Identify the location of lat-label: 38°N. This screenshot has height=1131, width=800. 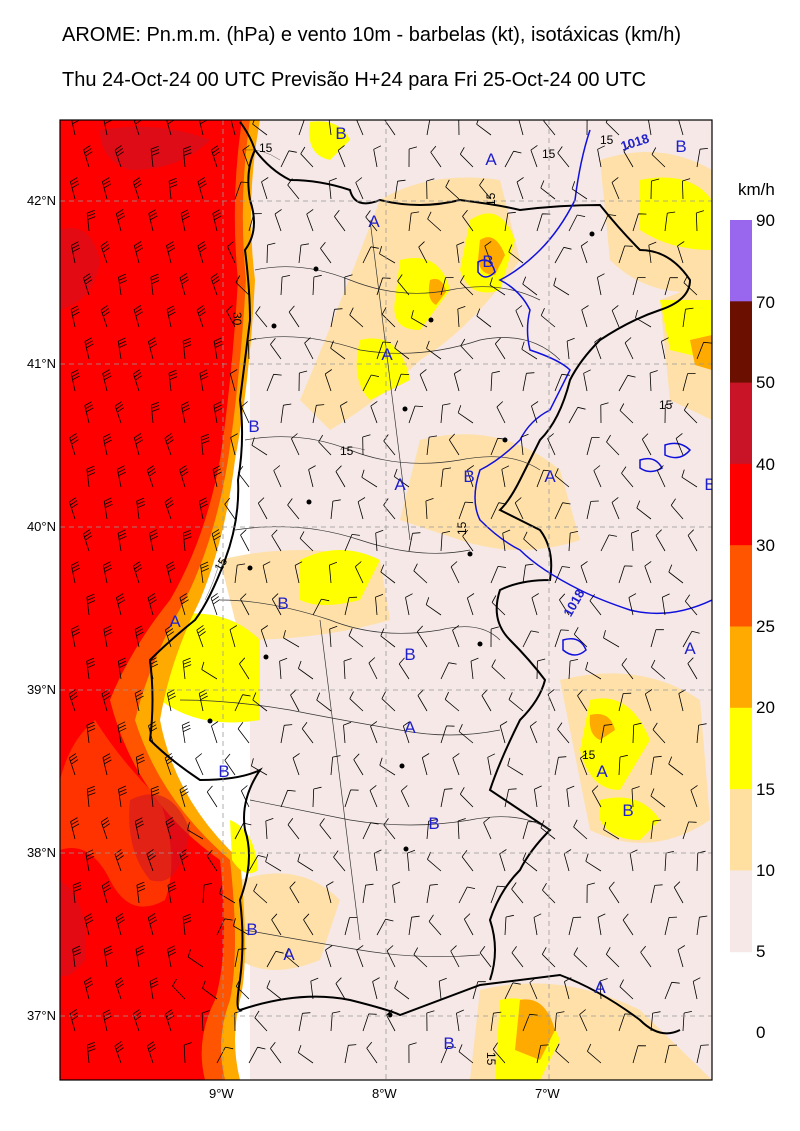
(41, 852).